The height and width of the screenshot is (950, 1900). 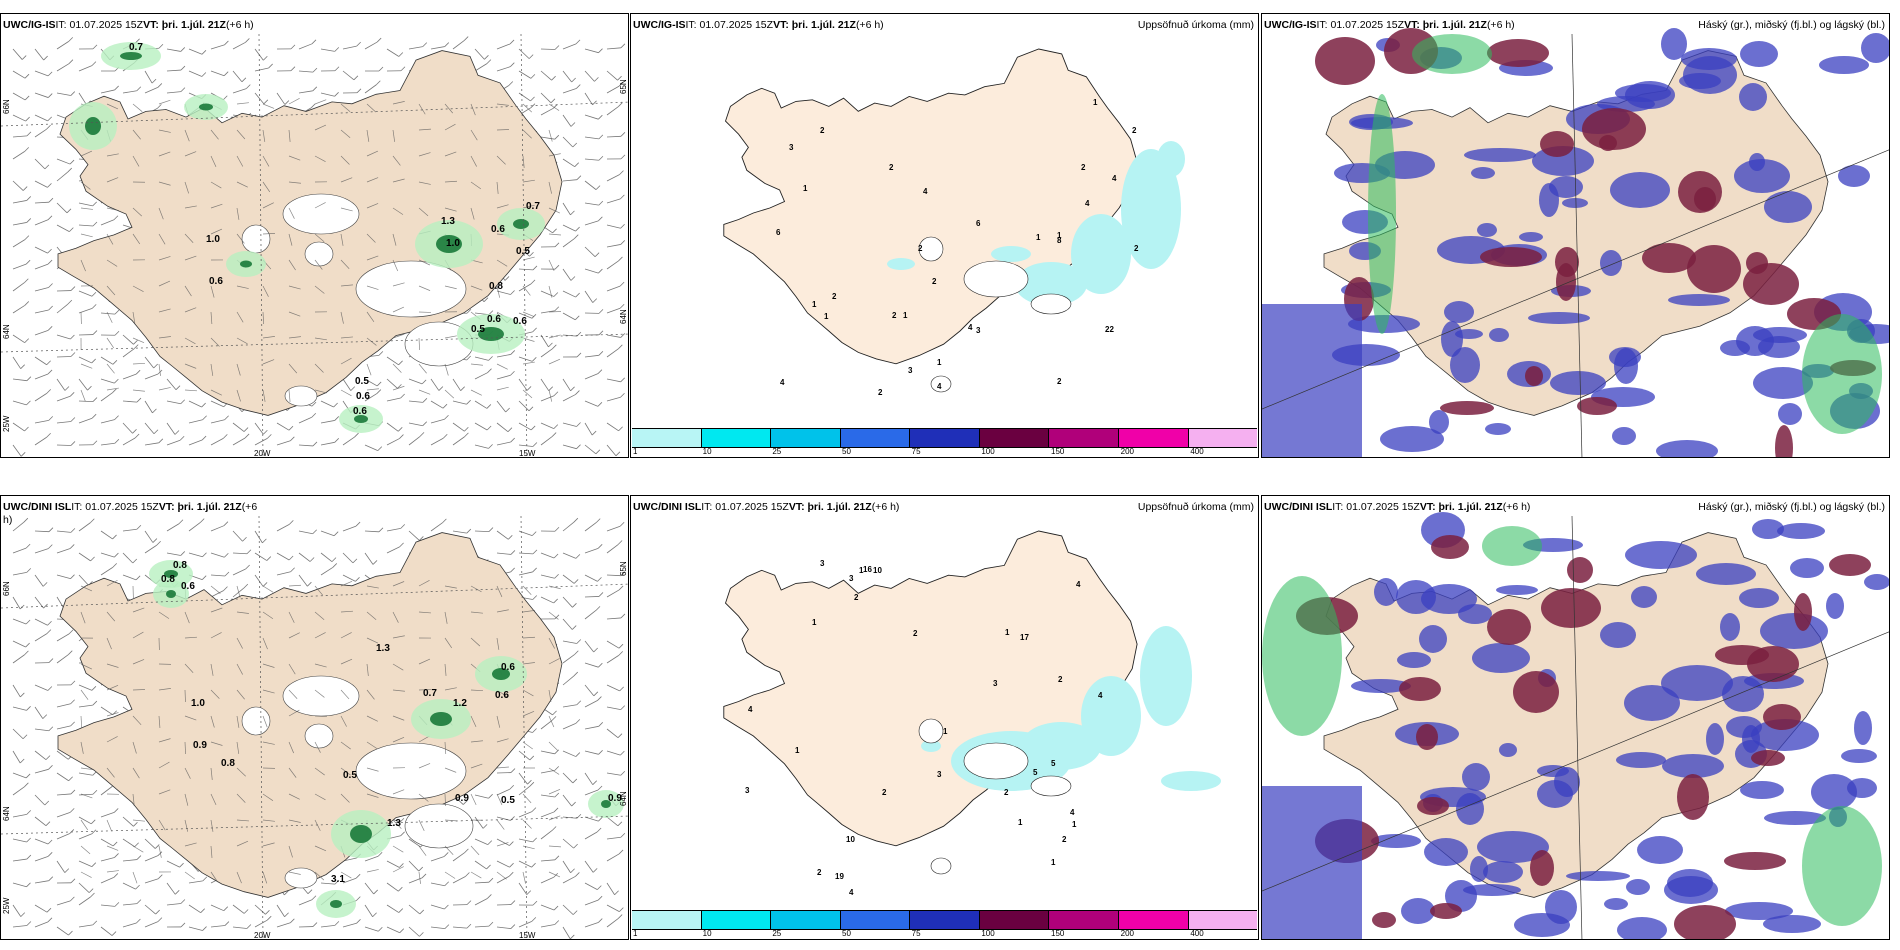 I want to click on lead-time: (+6 h), so click(x=869, y=25).